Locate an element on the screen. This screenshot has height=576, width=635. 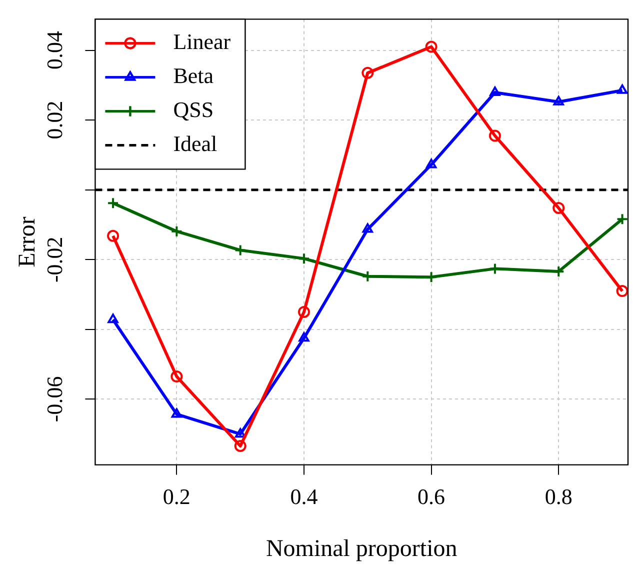
y-tick-label: 0.02 is located at coordinates (55, 120).